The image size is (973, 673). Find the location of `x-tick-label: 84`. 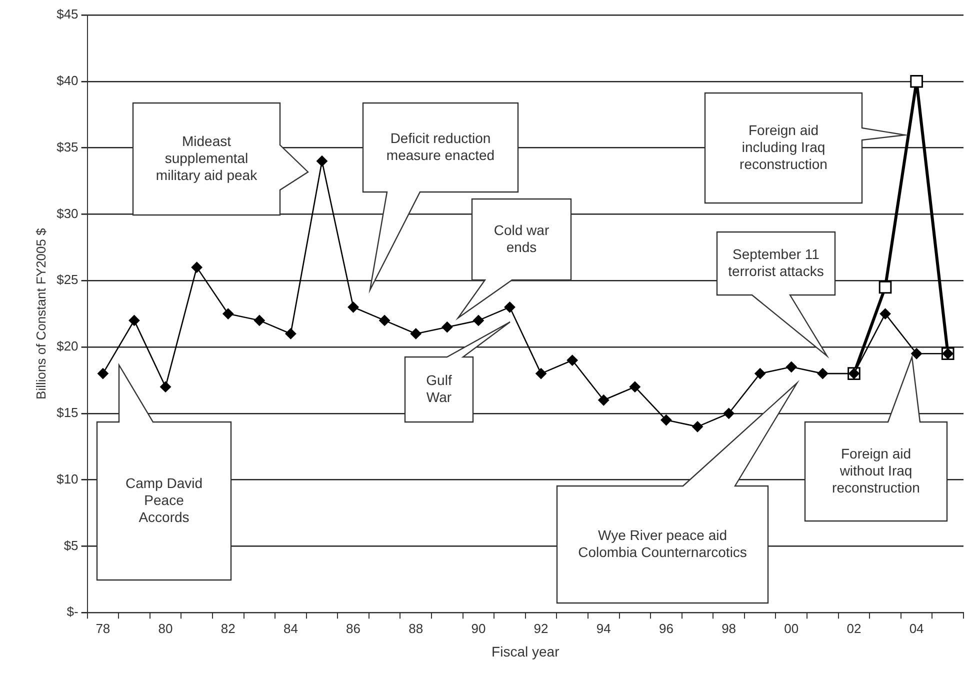

x-tick-label: 84 is located at coordinates (290, 628).